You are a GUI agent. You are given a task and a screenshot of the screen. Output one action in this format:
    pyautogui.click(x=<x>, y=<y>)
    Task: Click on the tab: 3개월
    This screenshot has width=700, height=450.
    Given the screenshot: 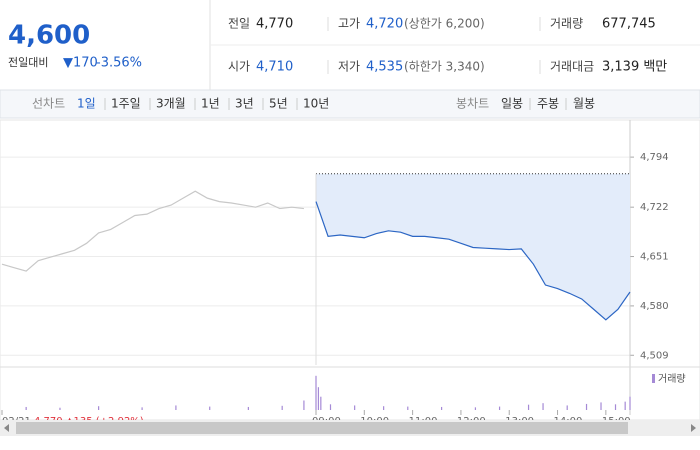 What is the action you would take?
    pyautogui.click(x=171, y=104)
    